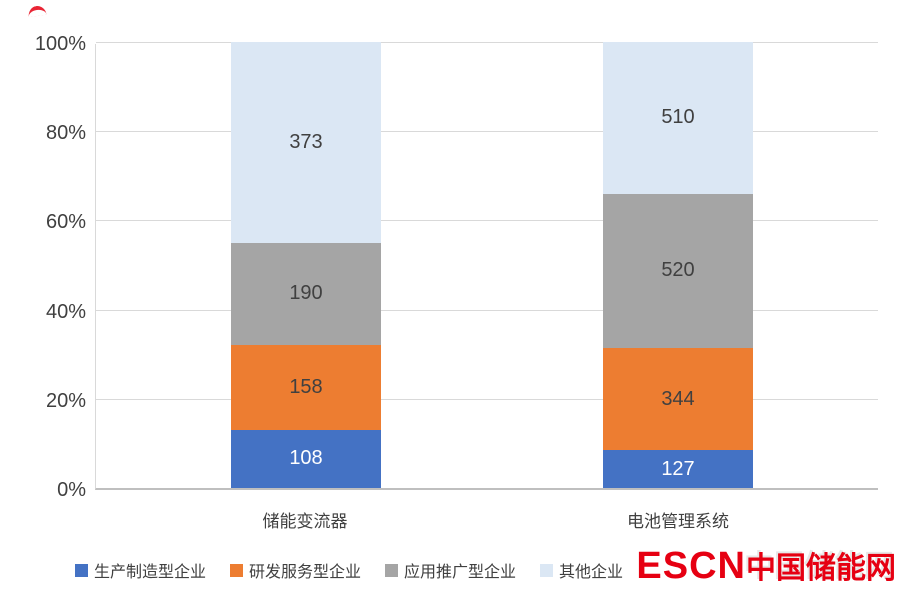 The width and height of the screenshot is (900, 592). Describe the element at coordinates (821, 568) in the screenshot. I see `watermark-site-text: 中国储能网` at that location.